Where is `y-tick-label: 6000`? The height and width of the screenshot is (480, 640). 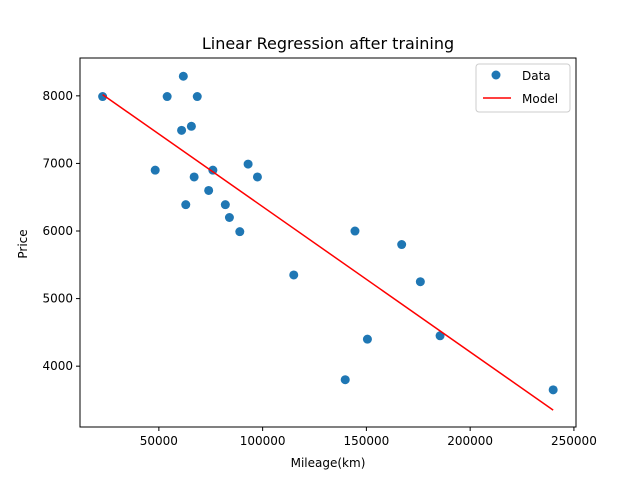
y-tick-label: 6000 is located at coordinates (57, 231).